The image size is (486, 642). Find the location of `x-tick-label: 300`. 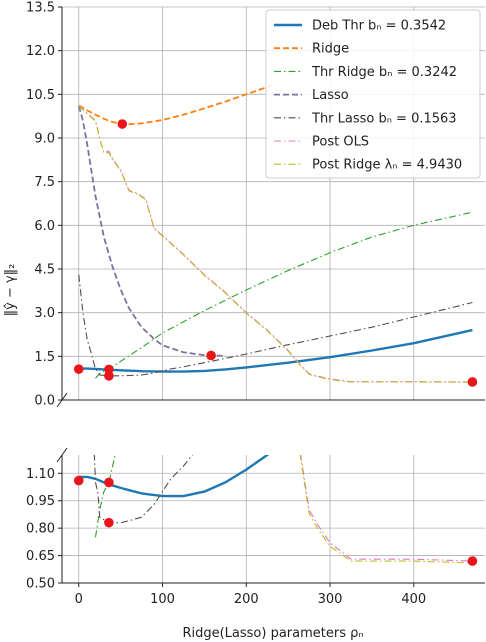

x-tick-label: 300 is located at coordinates (330, 599).